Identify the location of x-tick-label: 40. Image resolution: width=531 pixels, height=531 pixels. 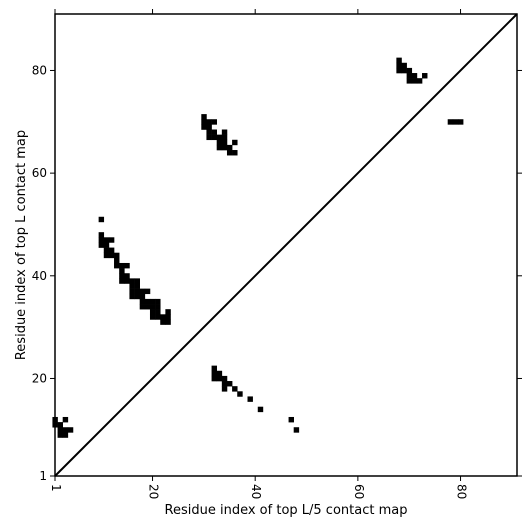
(256, 491).